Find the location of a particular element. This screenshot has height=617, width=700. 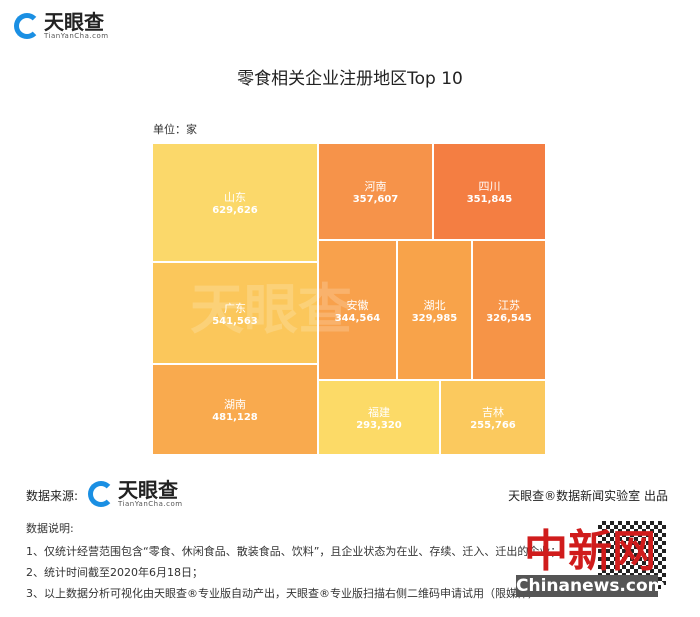

cell-name: 湖北 is located at coordinates (434, 305).